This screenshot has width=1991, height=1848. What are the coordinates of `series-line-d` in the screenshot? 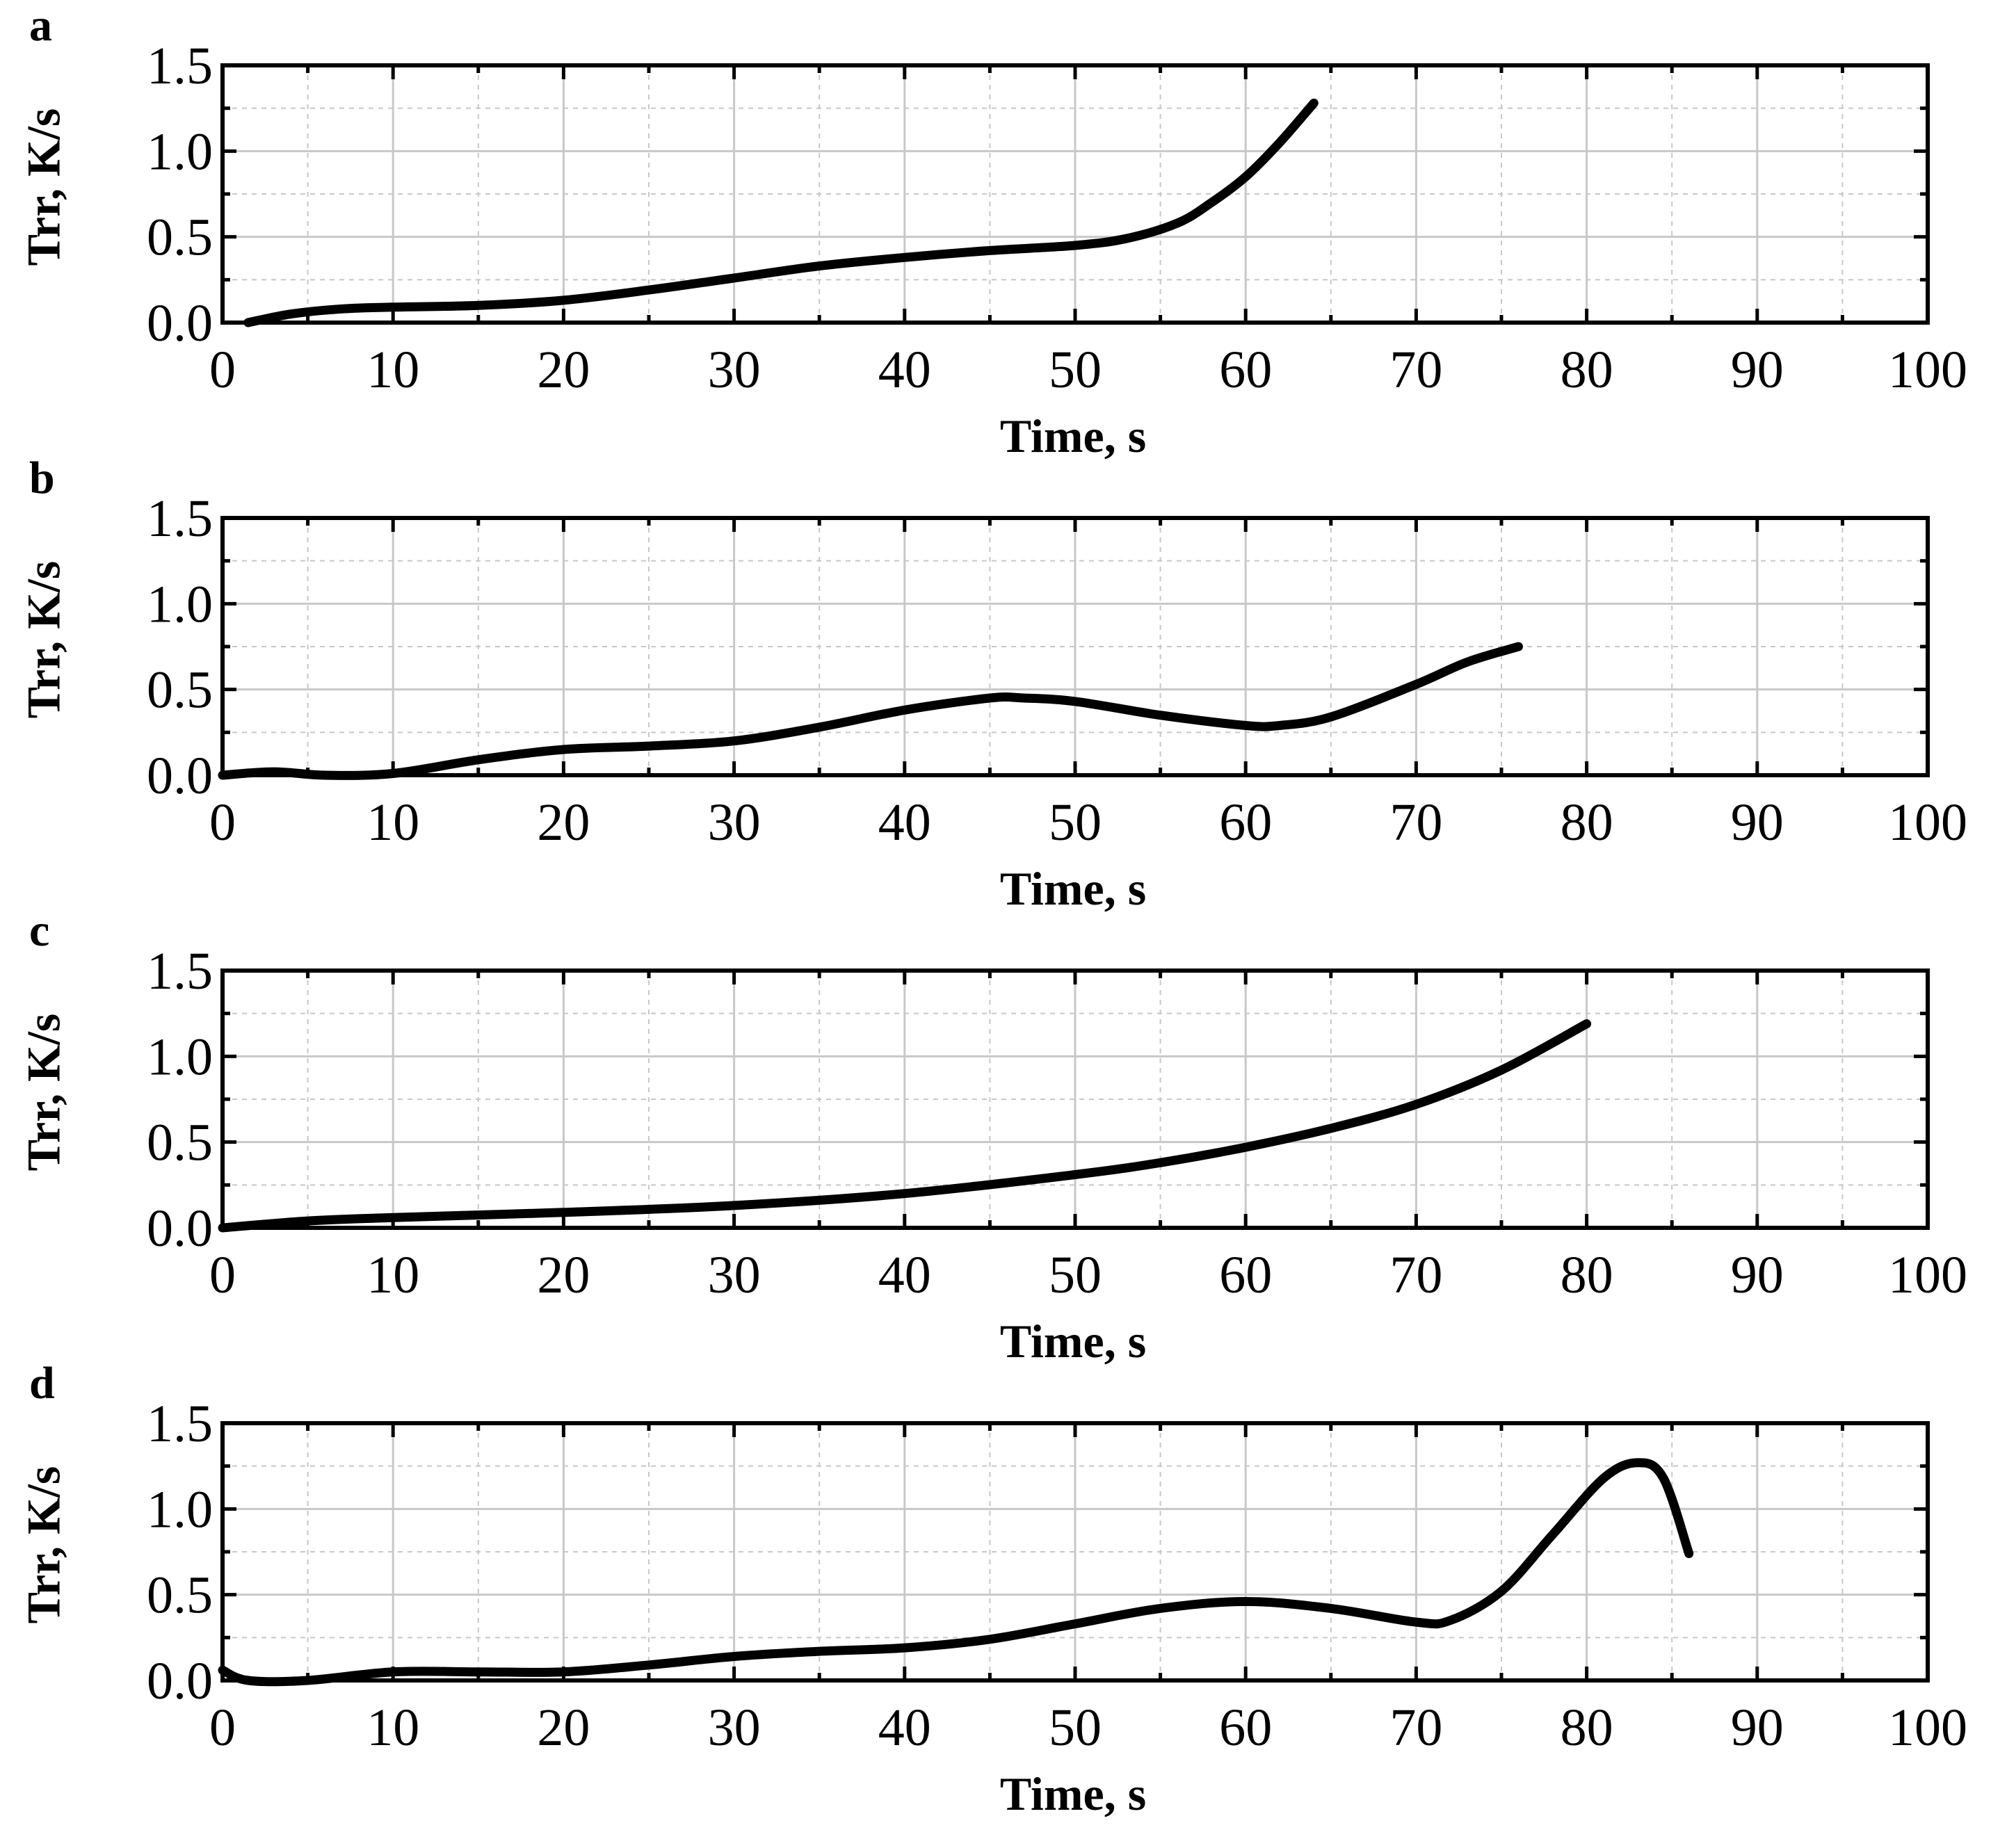 It's located at (956, 1572).